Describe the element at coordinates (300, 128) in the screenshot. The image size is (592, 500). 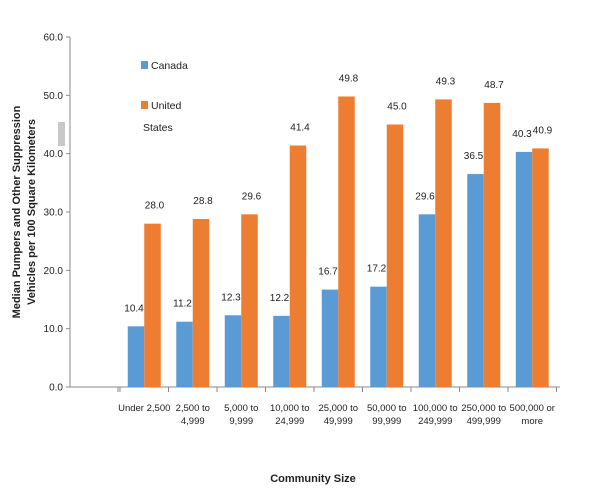
I see `data-label: 41.4` at that location.